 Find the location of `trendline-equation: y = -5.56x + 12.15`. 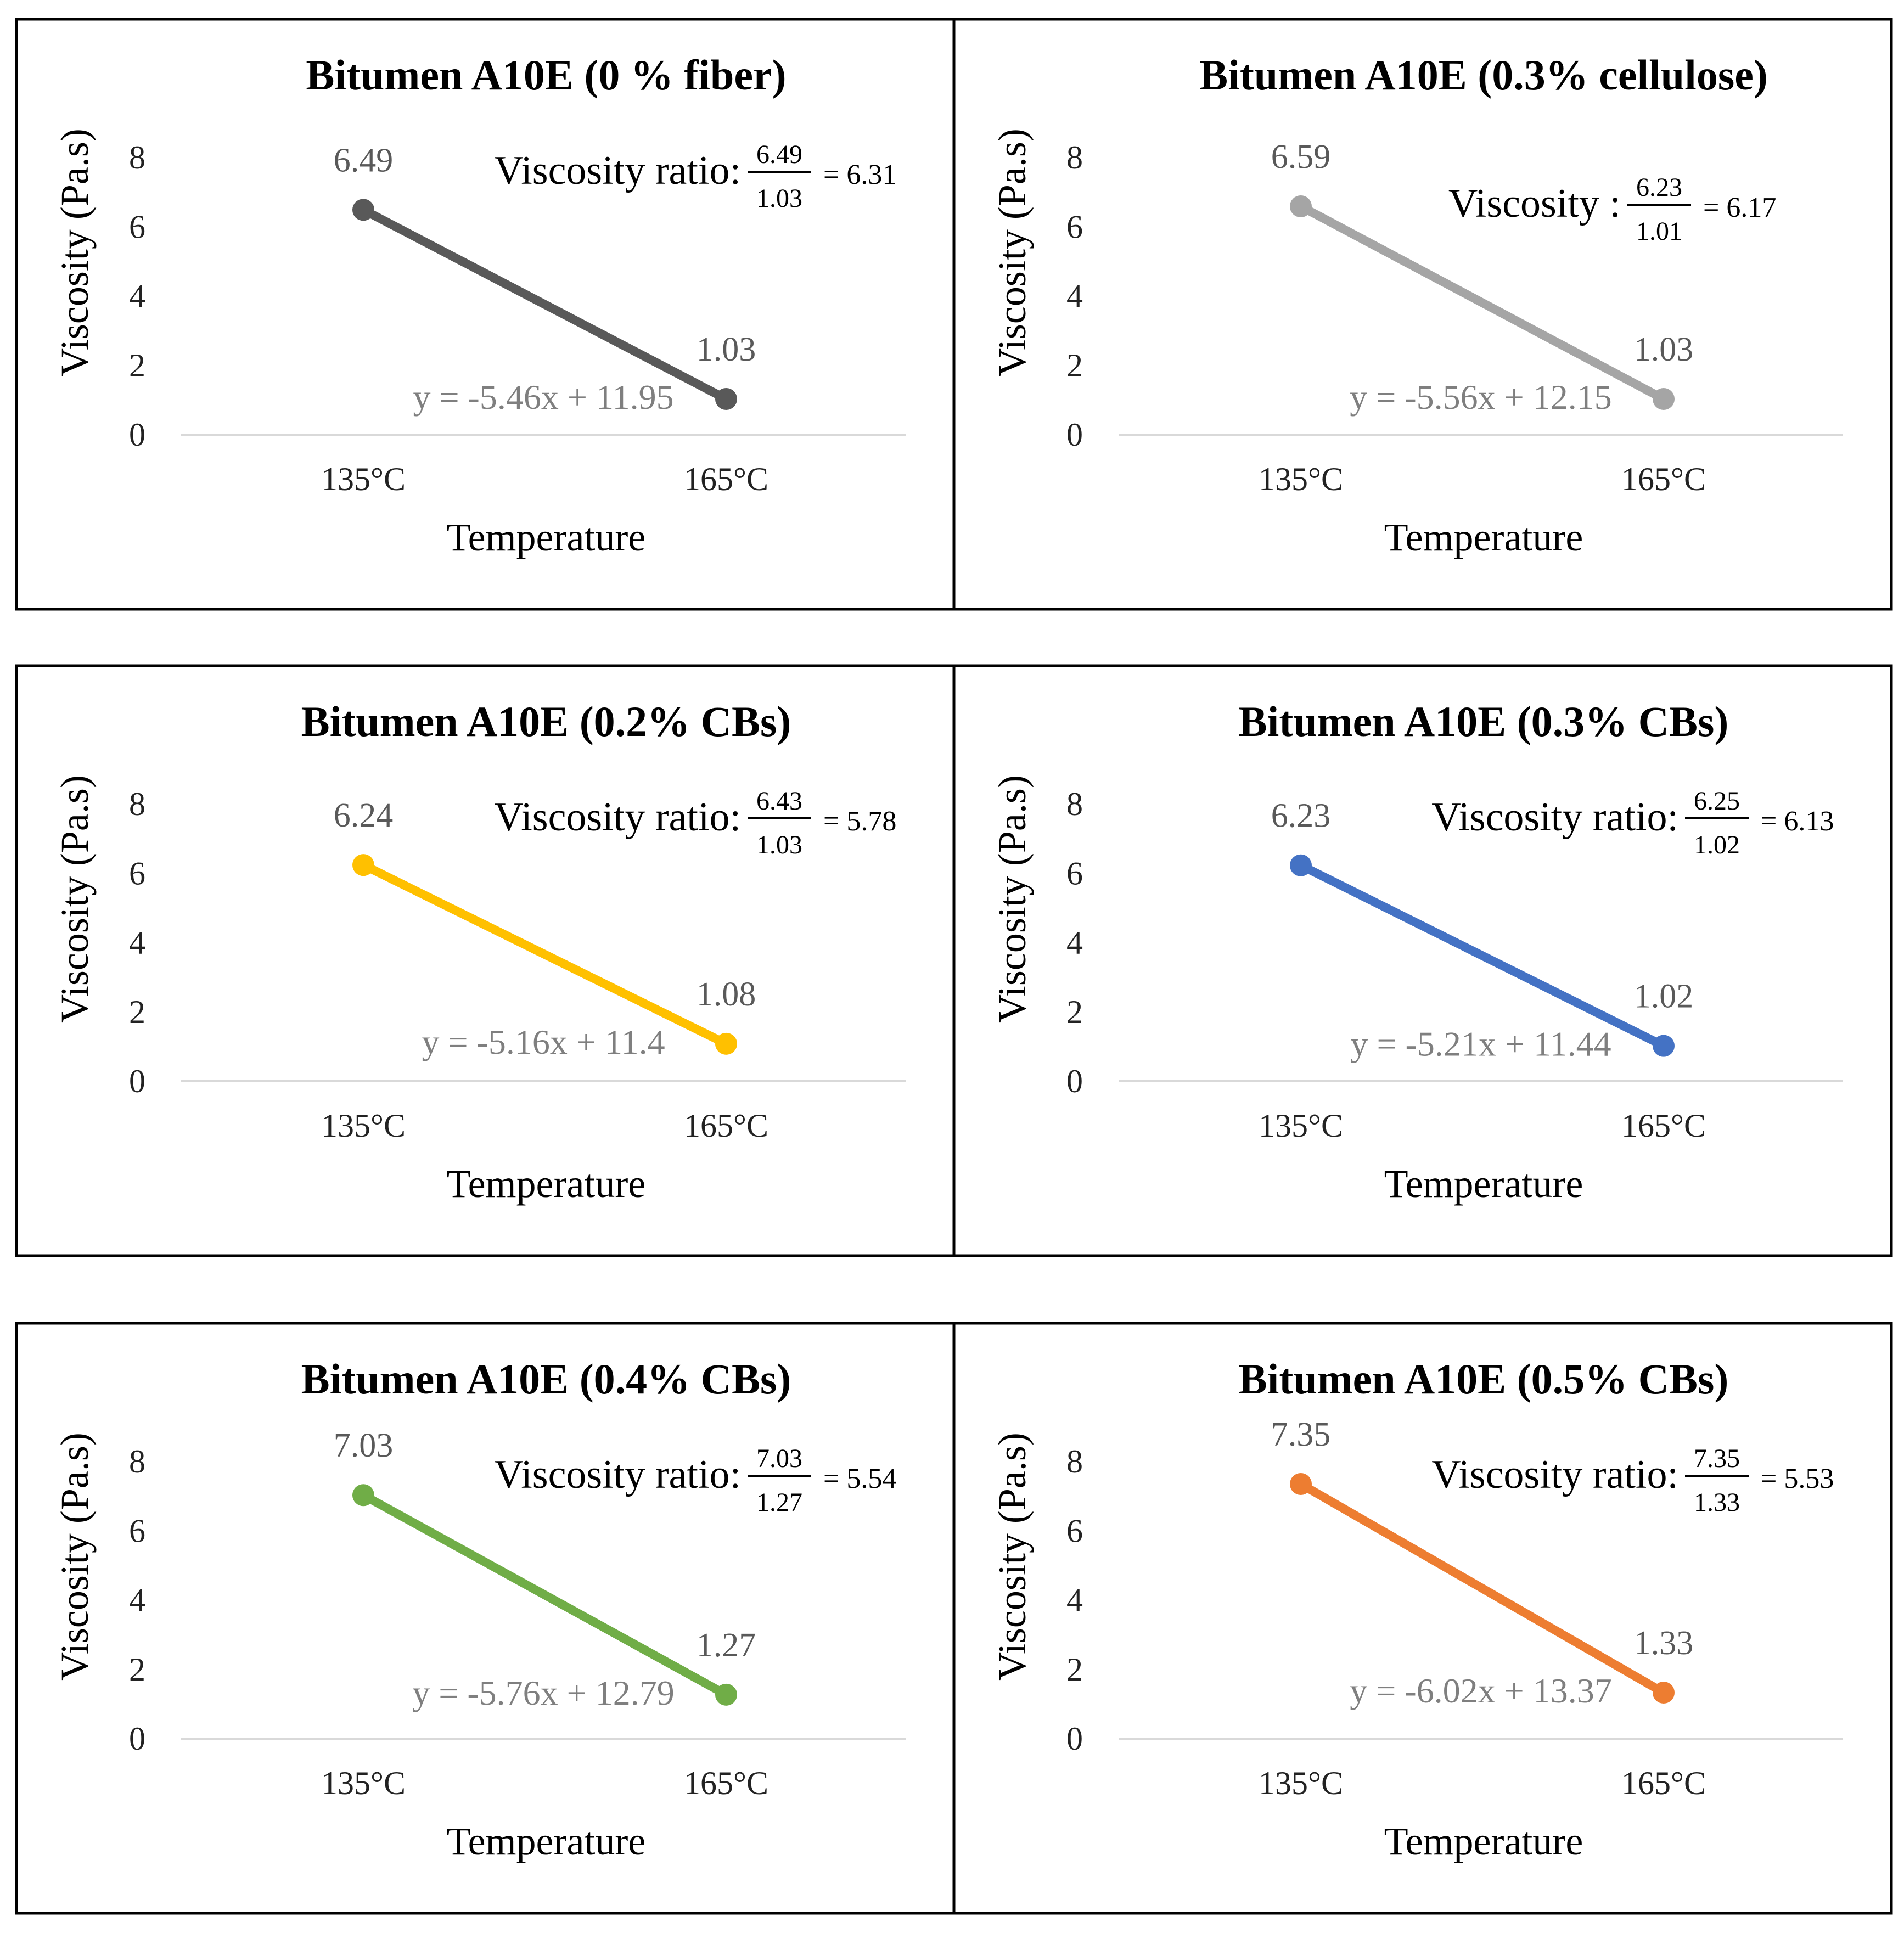

trendline-equation: y = -5.56x + 12.15 is located at coordinates (1481, 398).